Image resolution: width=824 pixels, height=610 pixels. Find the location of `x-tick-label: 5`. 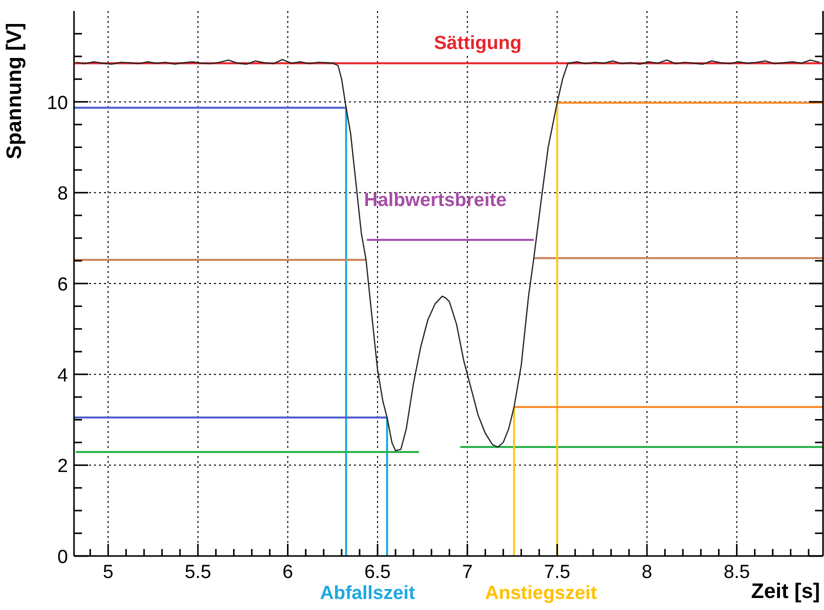

x-tick-label: 5 is located at coordinates (108, 572).